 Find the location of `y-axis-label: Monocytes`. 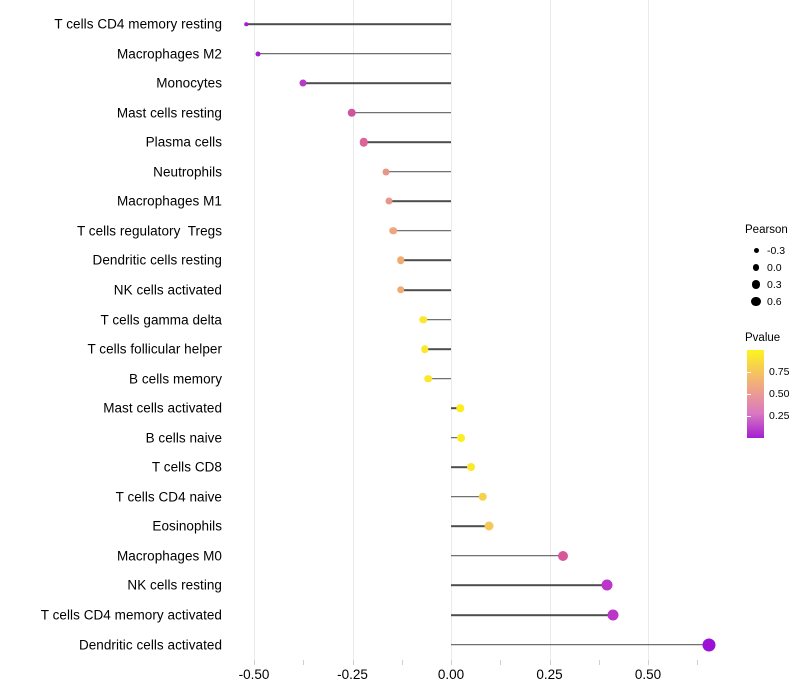

y-axis-label: Monocytes is located at coordinates (189, 83).